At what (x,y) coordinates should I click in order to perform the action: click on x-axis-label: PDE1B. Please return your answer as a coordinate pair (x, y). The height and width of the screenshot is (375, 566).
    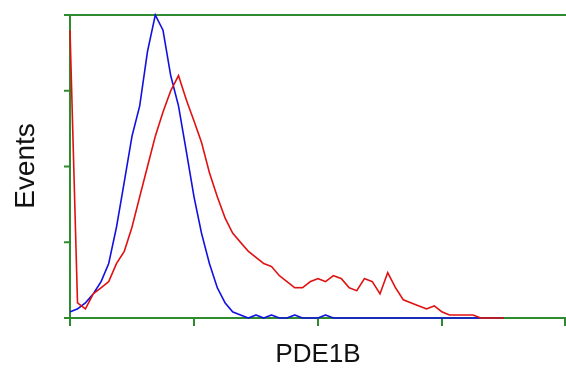
    Looking at the image, I should click on (317, 353).